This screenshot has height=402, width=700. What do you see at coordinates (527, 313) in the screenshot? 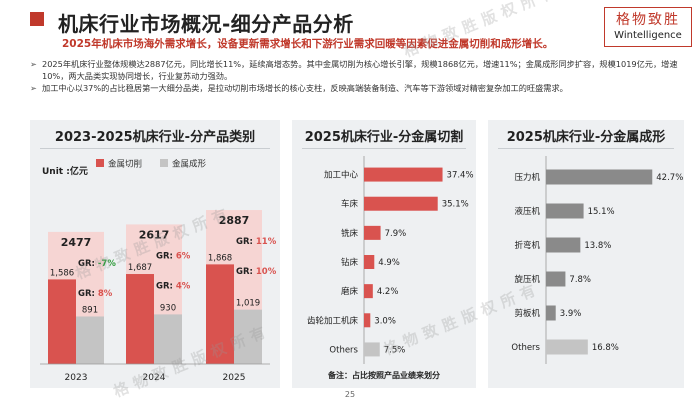
I see `category-label: 剪板机` at bounding box center [527, 313].